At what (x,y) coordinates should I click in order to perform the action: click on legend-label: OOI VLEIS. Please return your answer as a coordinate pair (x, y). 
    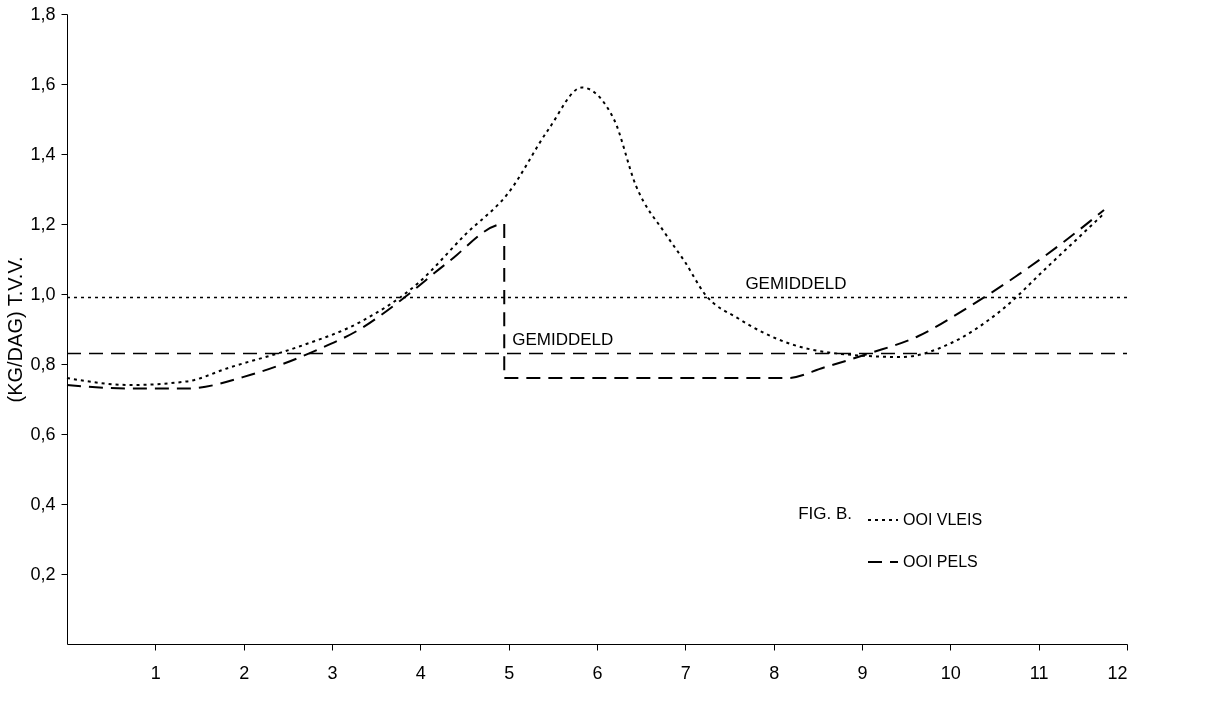
    Looking at the image, I should click on (943, 519).